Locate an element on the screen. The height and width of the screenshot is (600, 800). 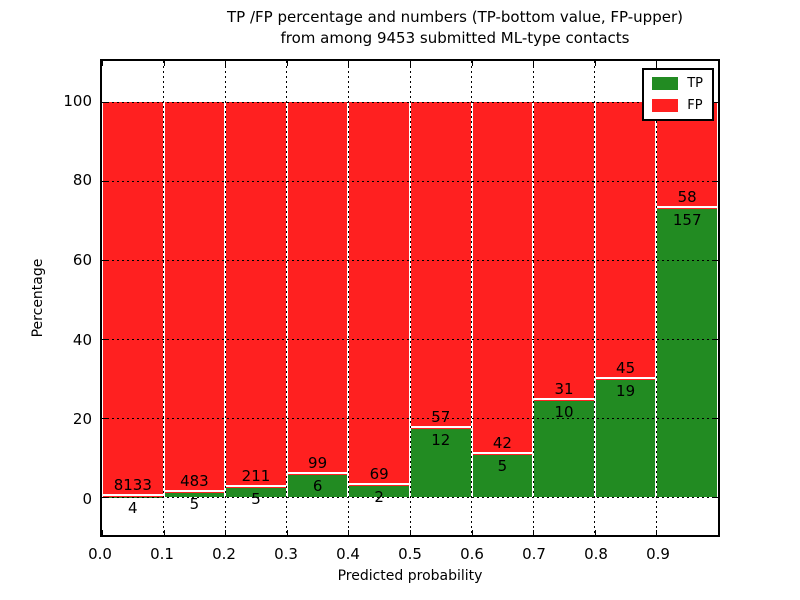
y-tick-label-80: 80 is located at coordinates (82, 180).